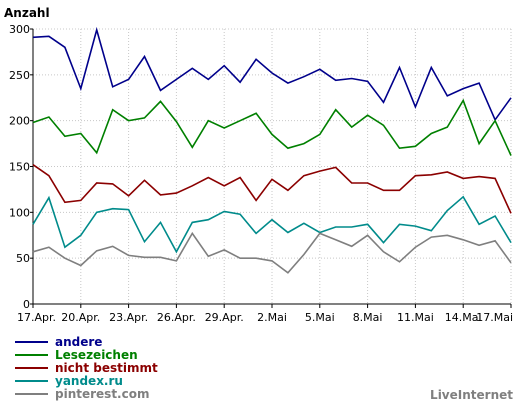  I want to click on x-tick-label: 2.Mai, so click(272, 317).